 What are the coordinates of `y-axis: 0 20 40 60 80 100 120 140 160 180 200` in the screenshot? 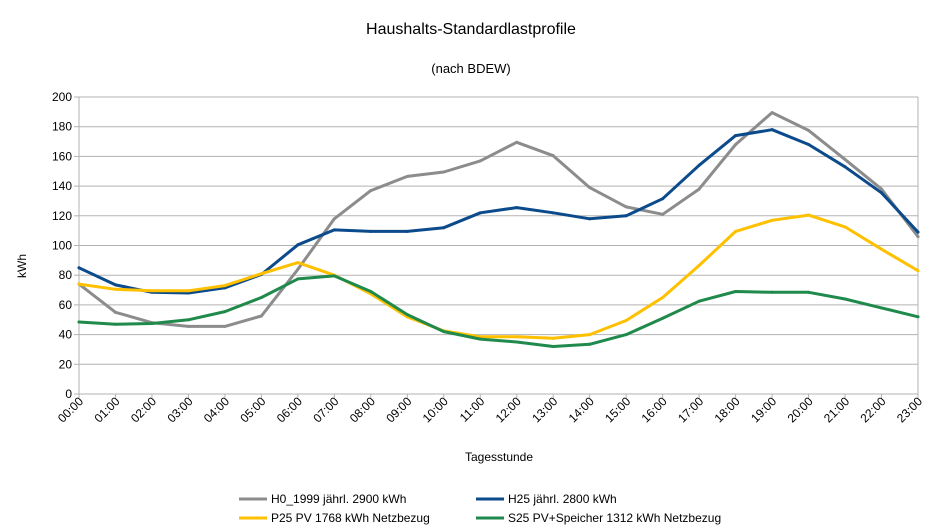 It's located at (65, 245).